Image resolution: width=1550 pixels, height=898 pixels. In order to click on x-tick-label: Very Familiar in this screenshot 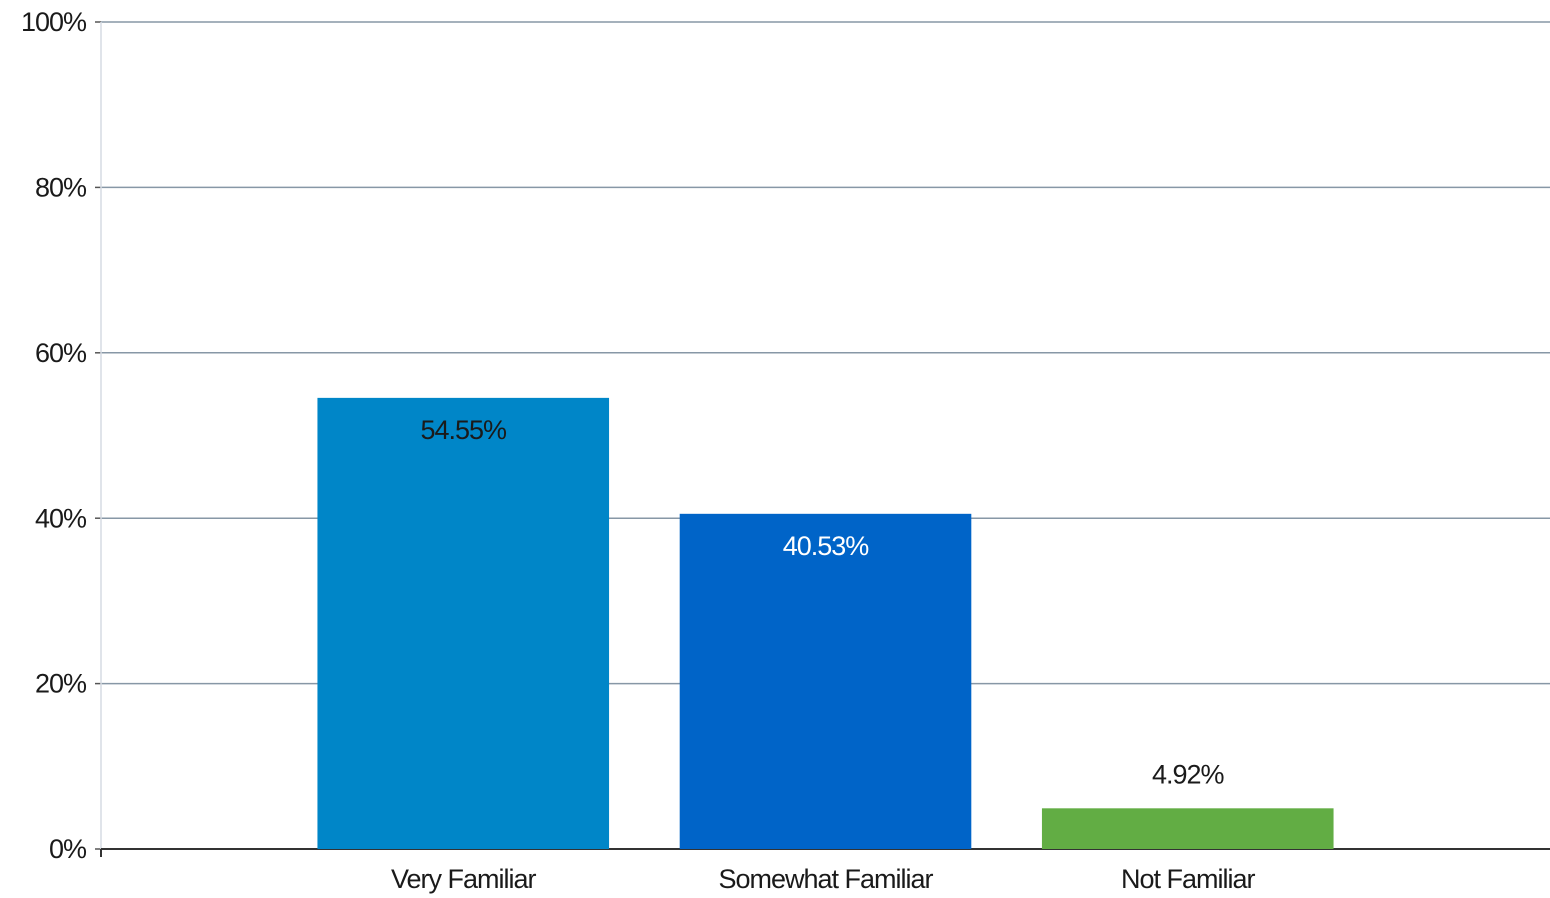, I will do `click(464, 879)`.